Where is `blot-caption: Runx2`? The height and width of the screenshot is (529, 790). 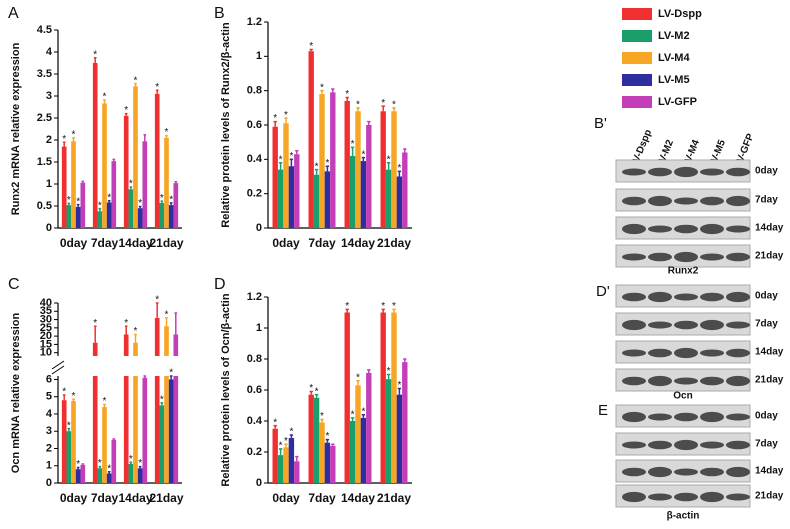 blot-caption: Runx2 is located at coordinates (683, 271).